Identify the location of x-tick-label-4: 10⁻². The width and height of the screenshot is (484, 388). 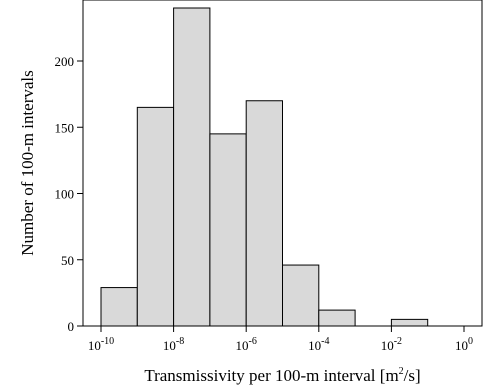
(391, 344).